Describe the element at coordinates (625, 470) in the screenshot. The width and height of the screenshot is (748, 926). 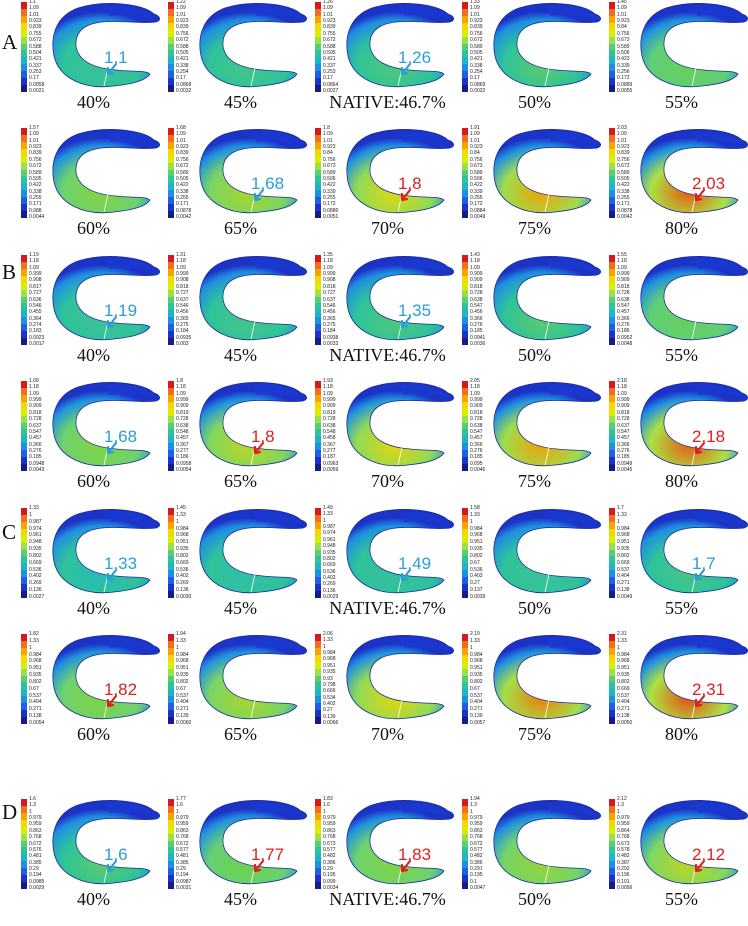
I see `legend-tick-label: 0.0045` at that location.